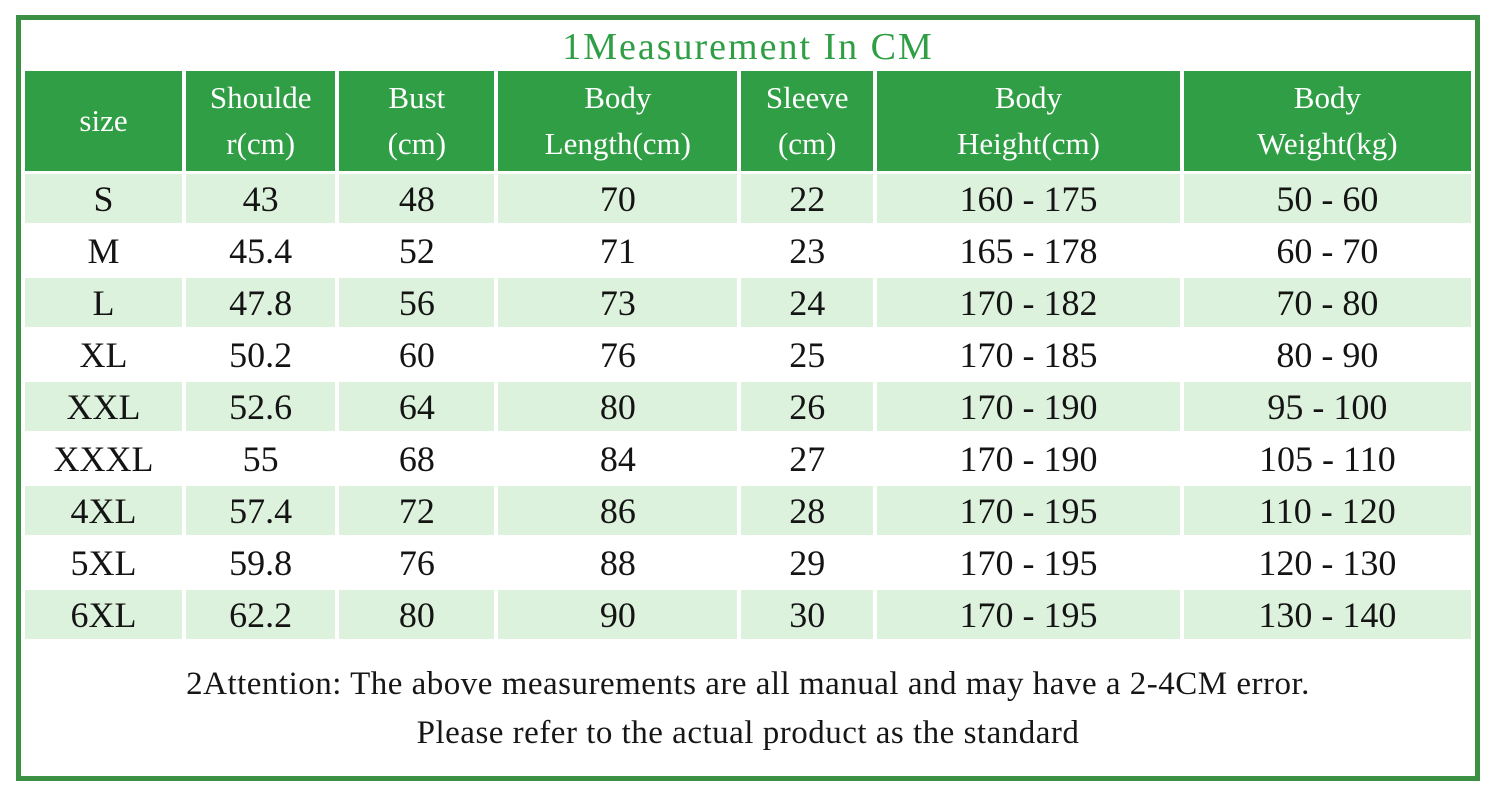 Image resolution: width=1496 pixels, height=800 pixels. Describe the element at coordinates (262, 303) in the screenshot. I see `measurement-cell: 47.8` at that location.